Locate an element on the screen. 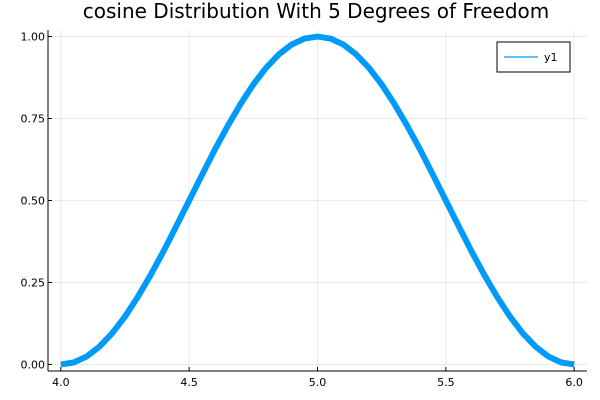  y-tick-label: 0.00 is located at coordinates (33, 364).